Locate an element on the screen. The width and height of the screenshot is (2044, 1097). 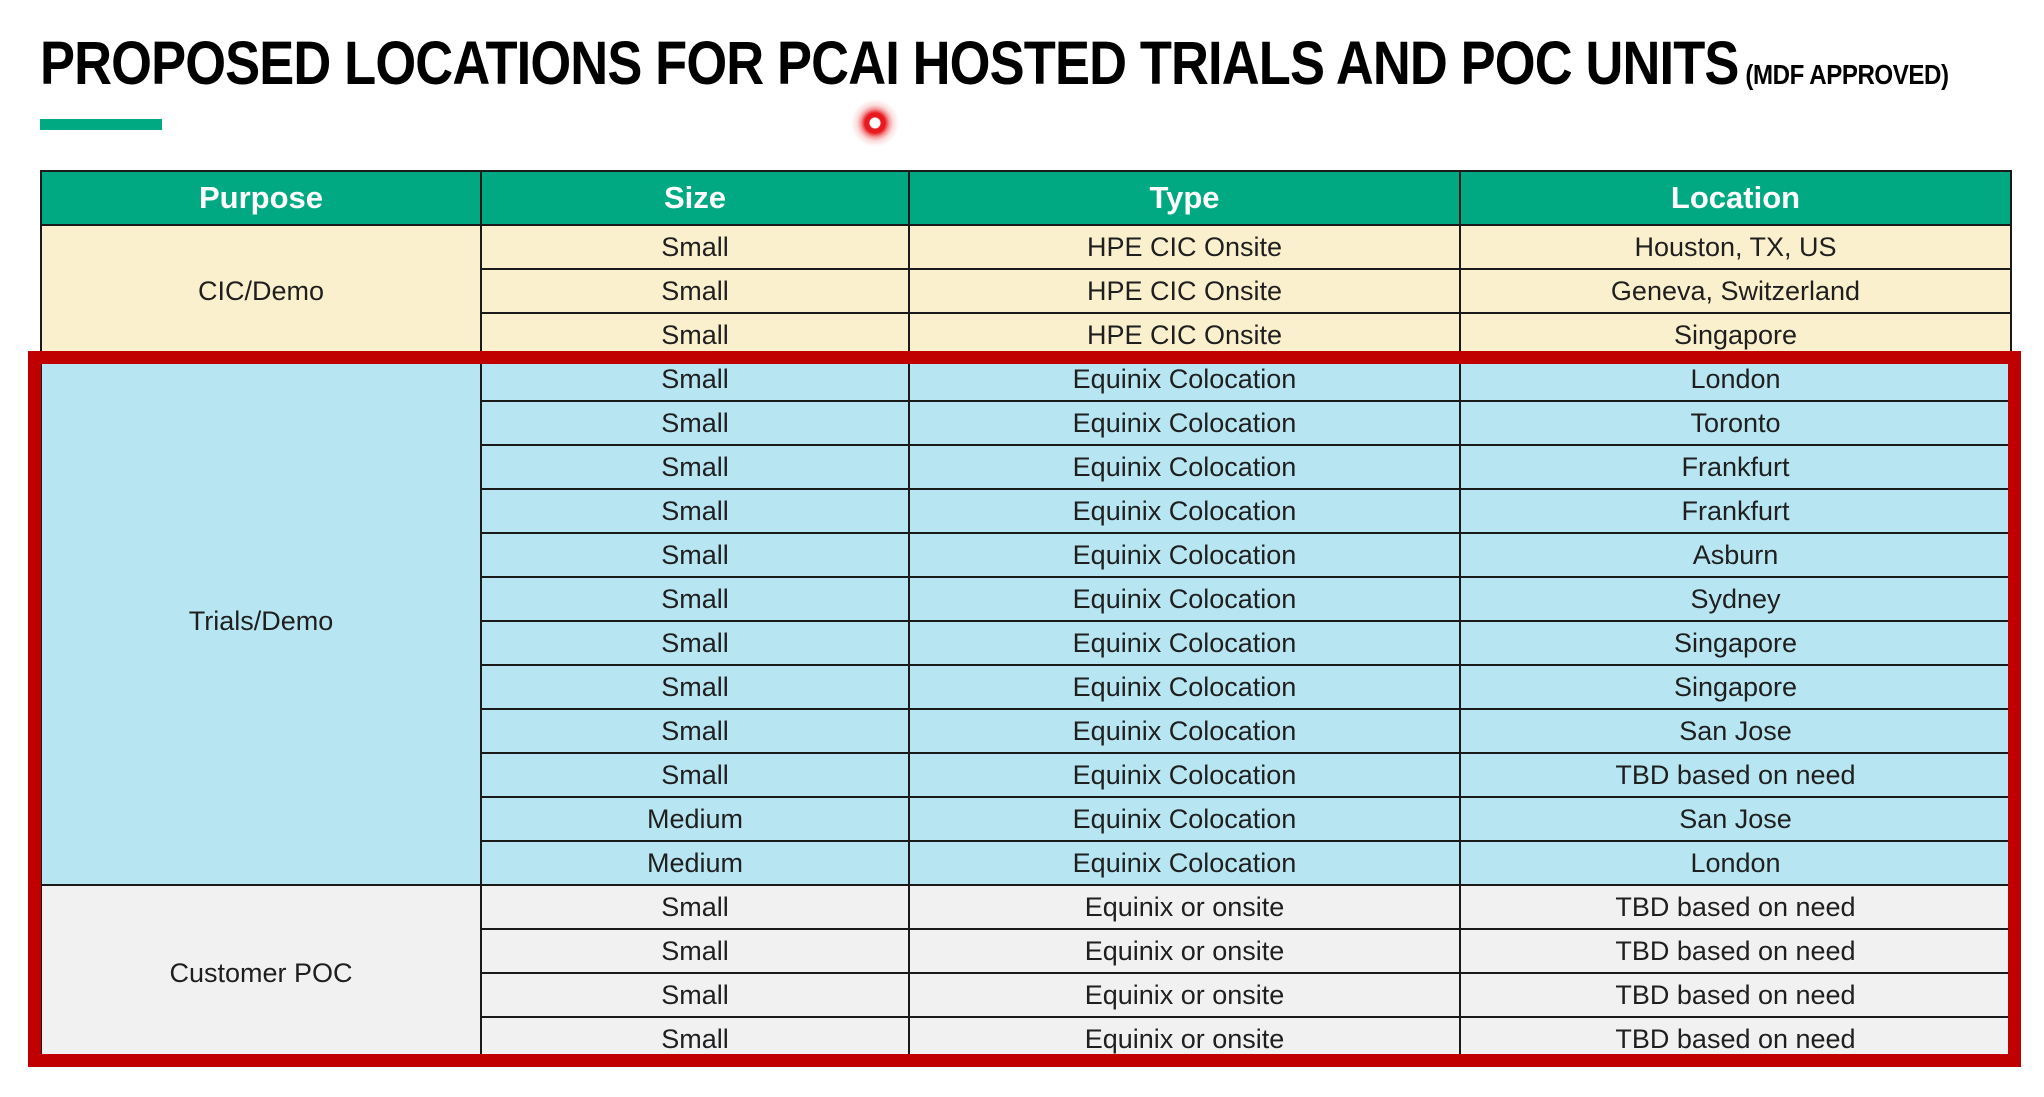
location-cell: Asburn is located at coordinates (1735, 555).